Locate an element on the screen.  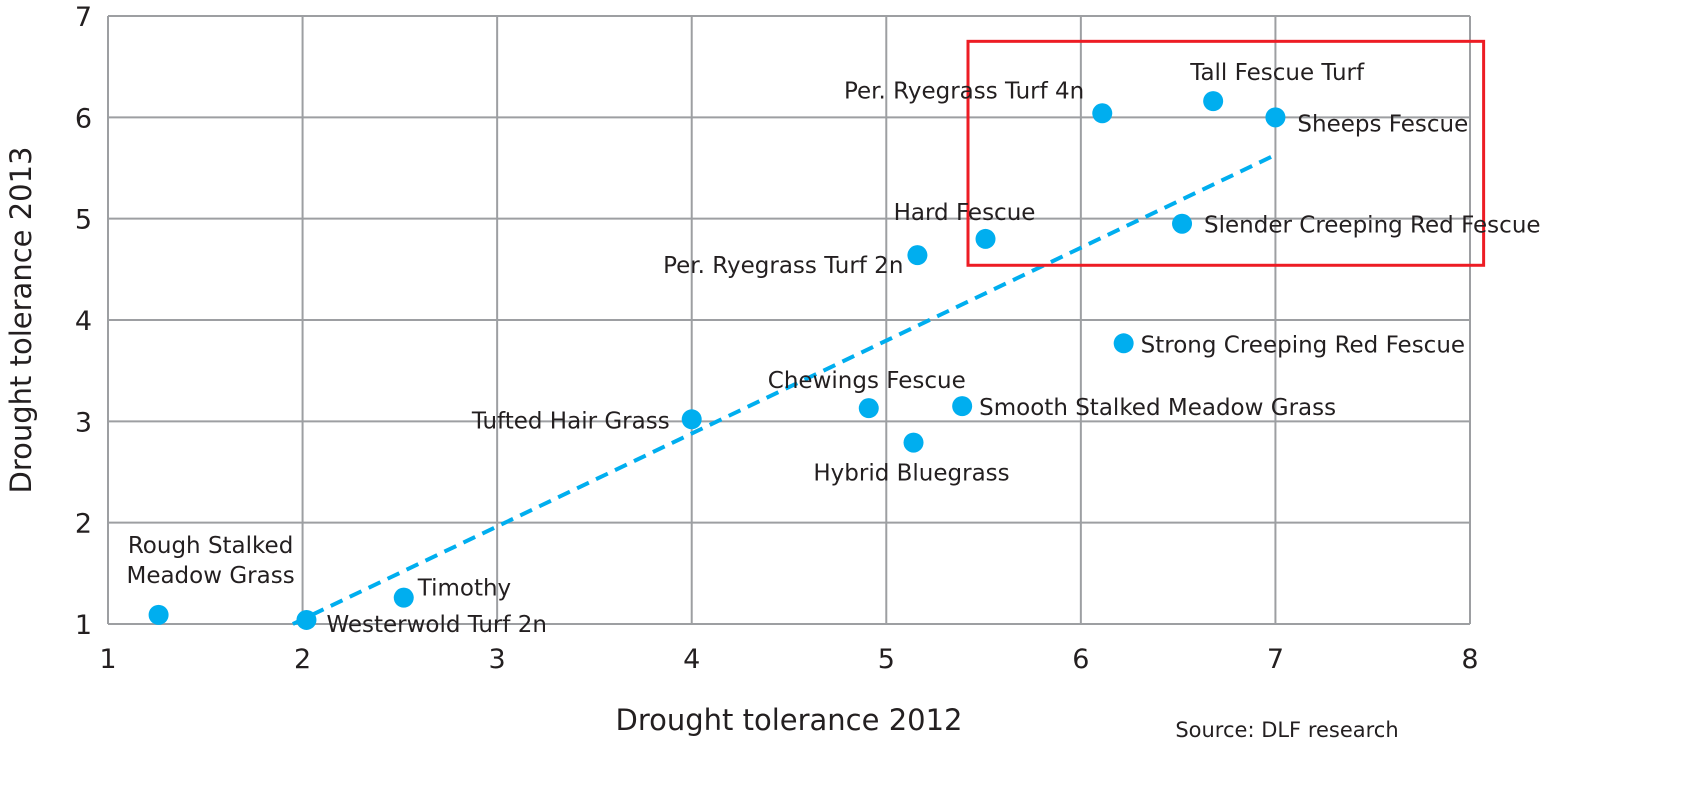
x-tick-label: 7 is located at coordinates (1275, 659).